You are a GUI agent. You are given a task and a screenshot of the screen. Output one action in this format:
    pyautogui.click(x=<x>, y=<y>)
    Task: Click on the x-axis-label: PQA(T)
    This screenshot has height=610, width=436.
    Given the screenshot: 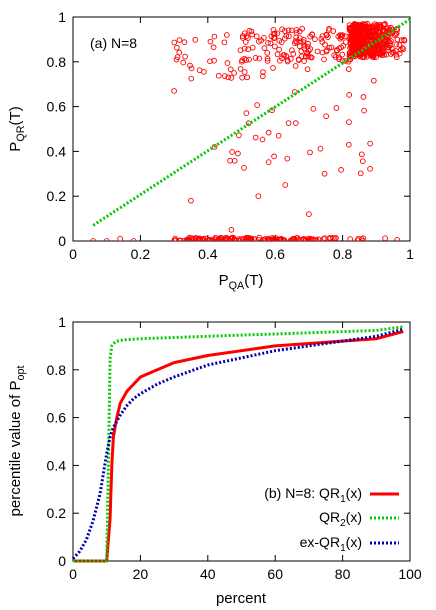 What is the action you would take?
    pyautogui.click(x=241, y=282)
    